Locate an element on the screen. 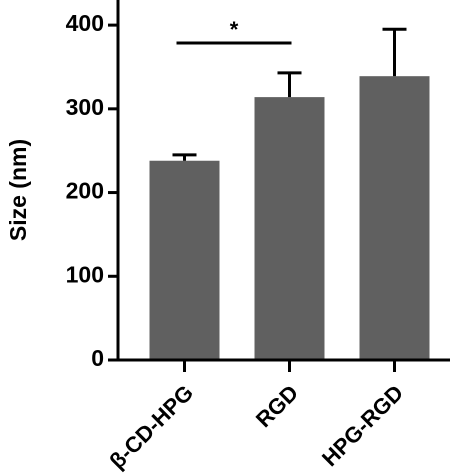 The image size is (474, 474). y-tick-label: 300 is located at coordinates (85, 107).